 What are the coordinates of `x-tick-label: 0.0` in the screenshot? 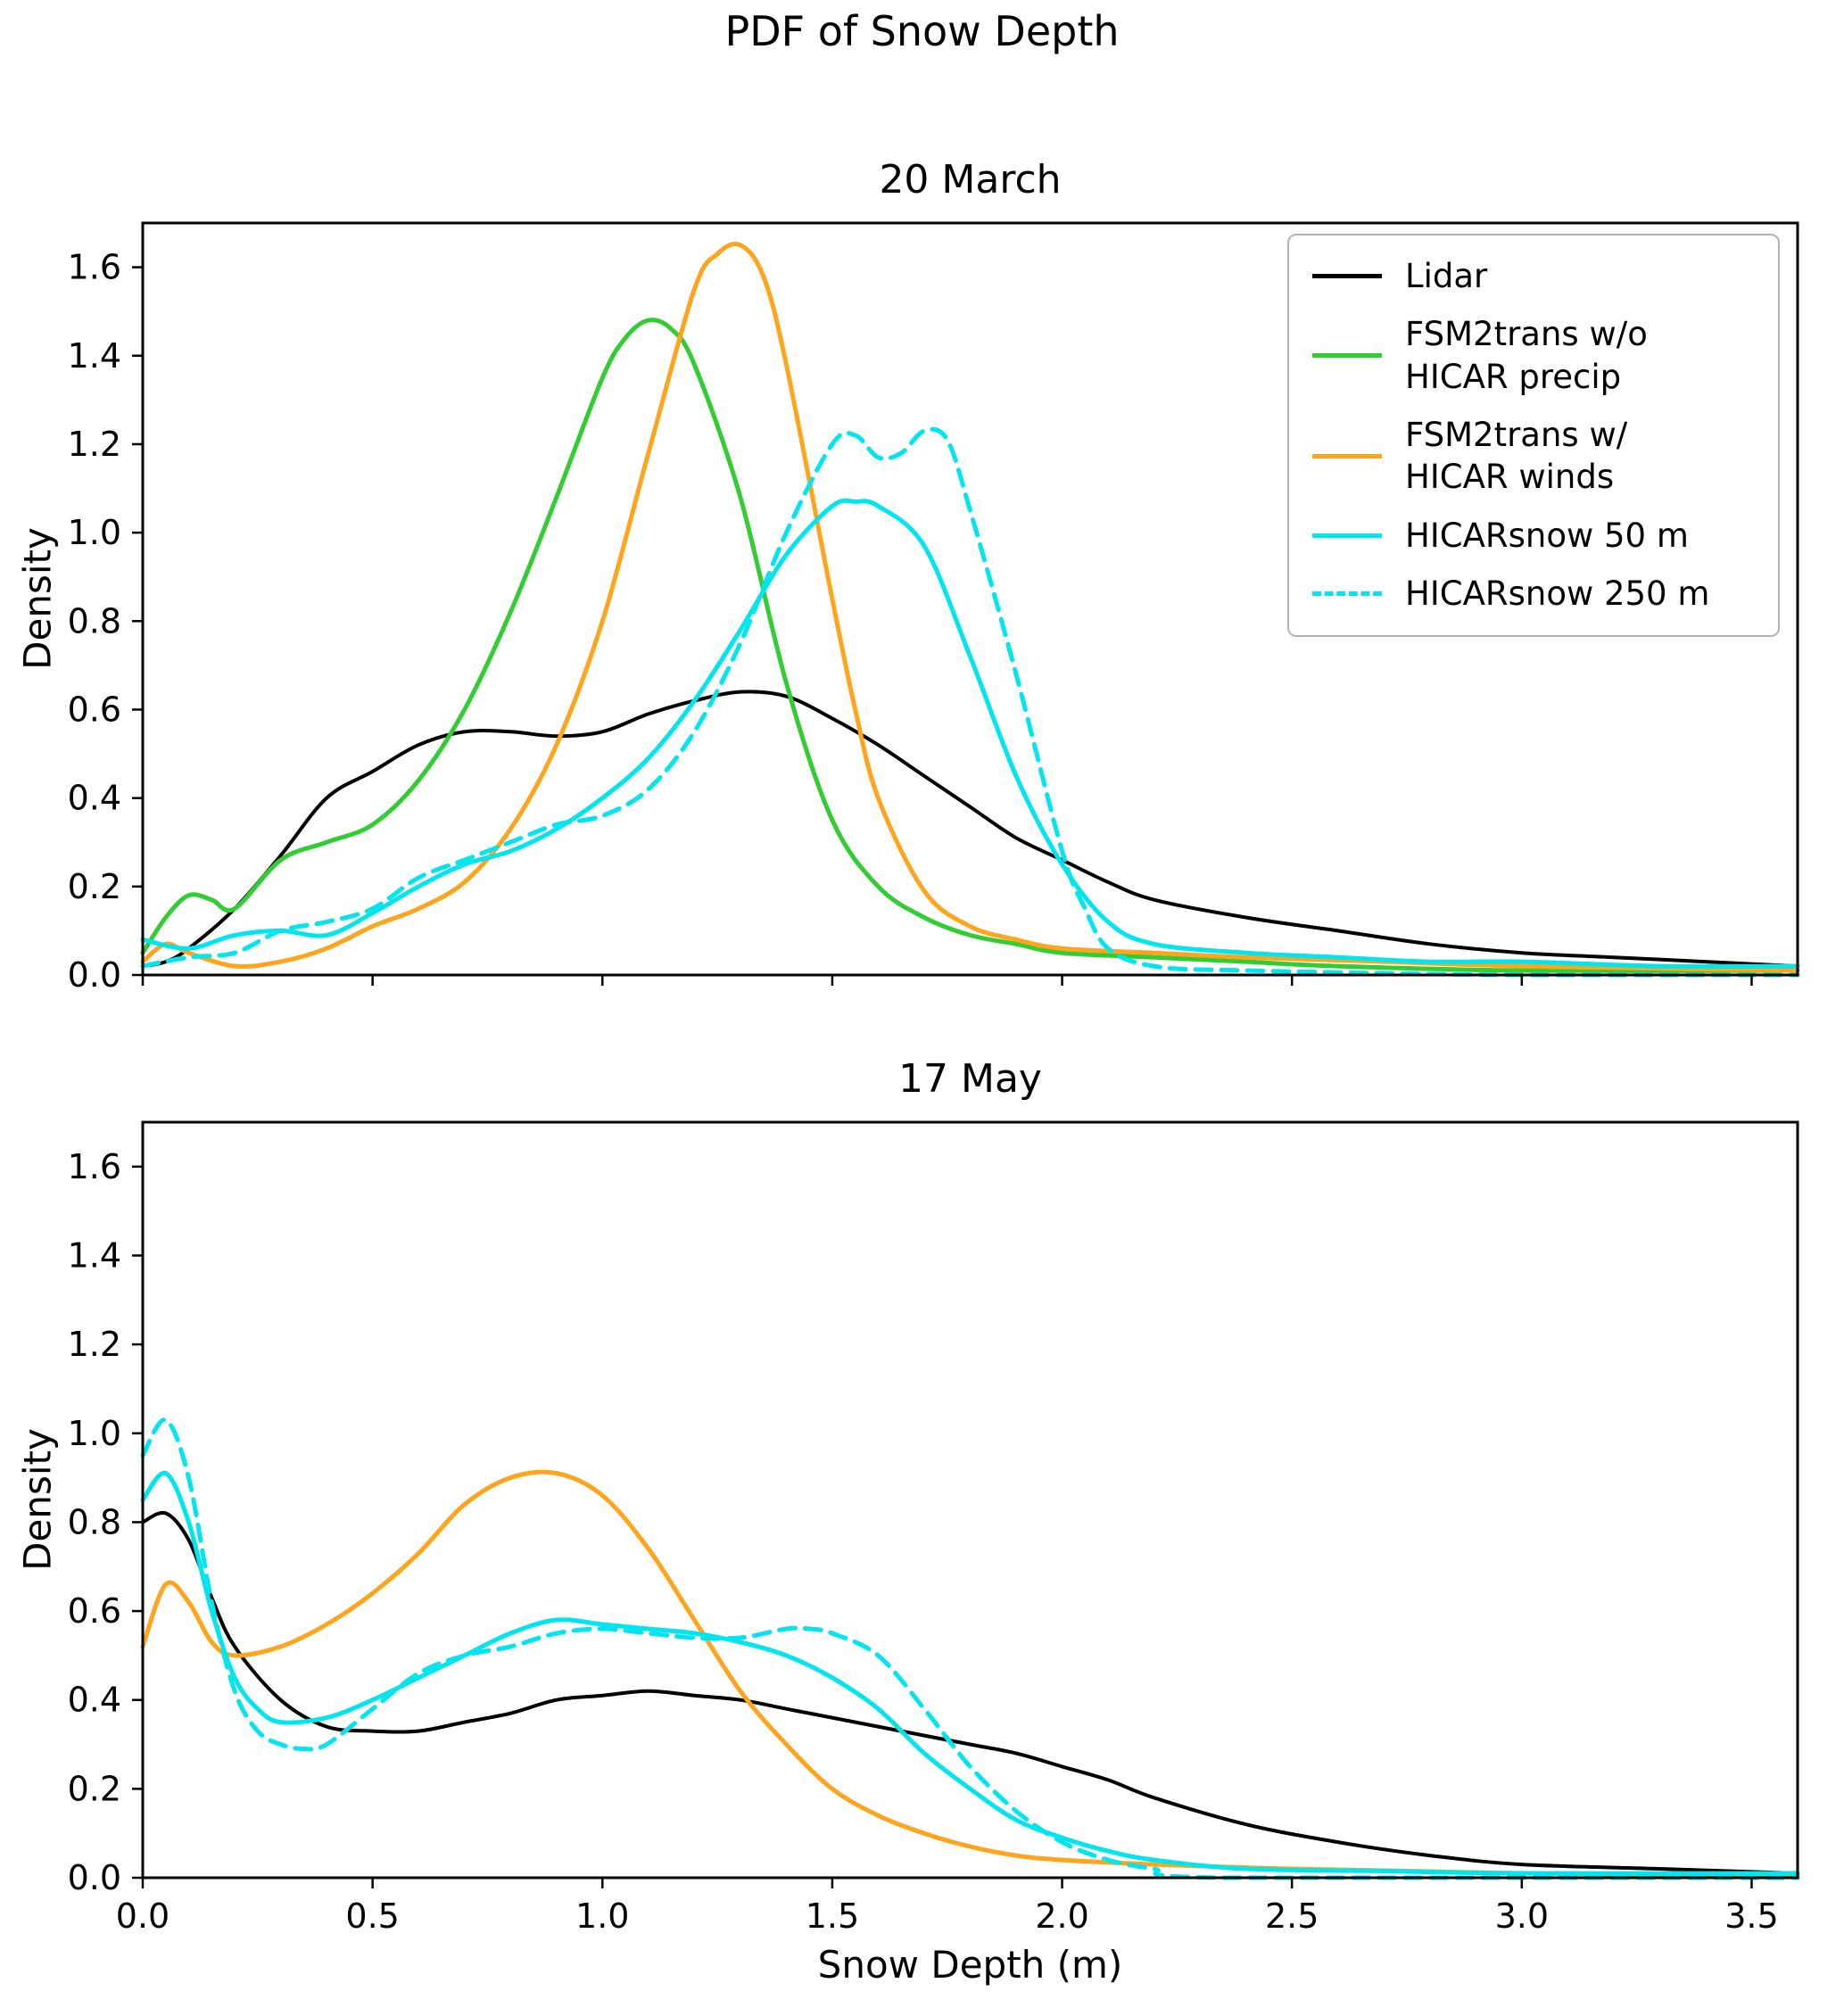 It's located at (143, 1916).